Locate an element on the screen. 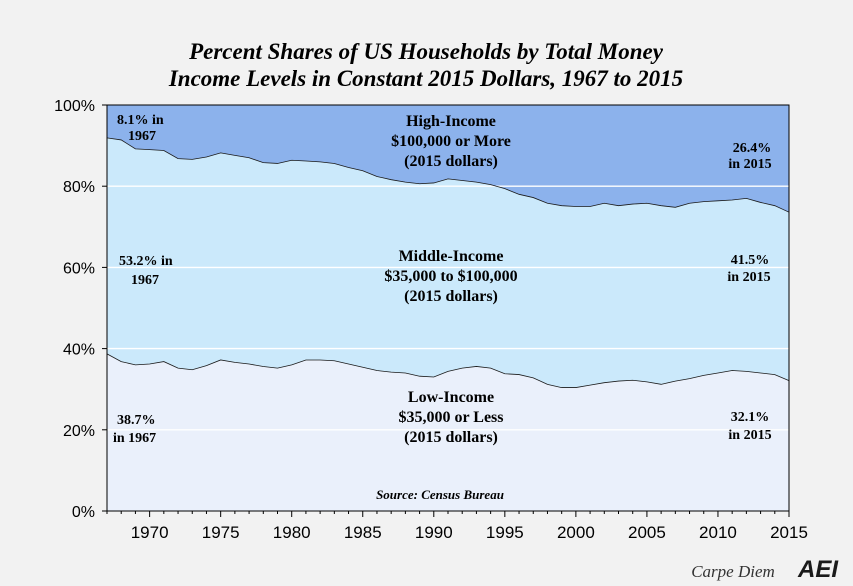 This screenshot has width=853, height=586. mid-1967-annotation-line-1: 53.2% in is located at coordinates (146, 261).